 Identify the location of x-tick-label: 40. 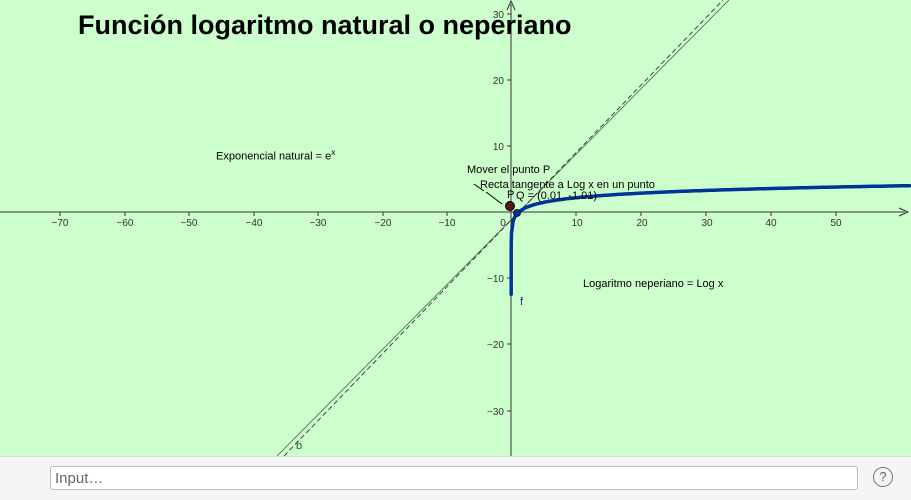
(771, 223).